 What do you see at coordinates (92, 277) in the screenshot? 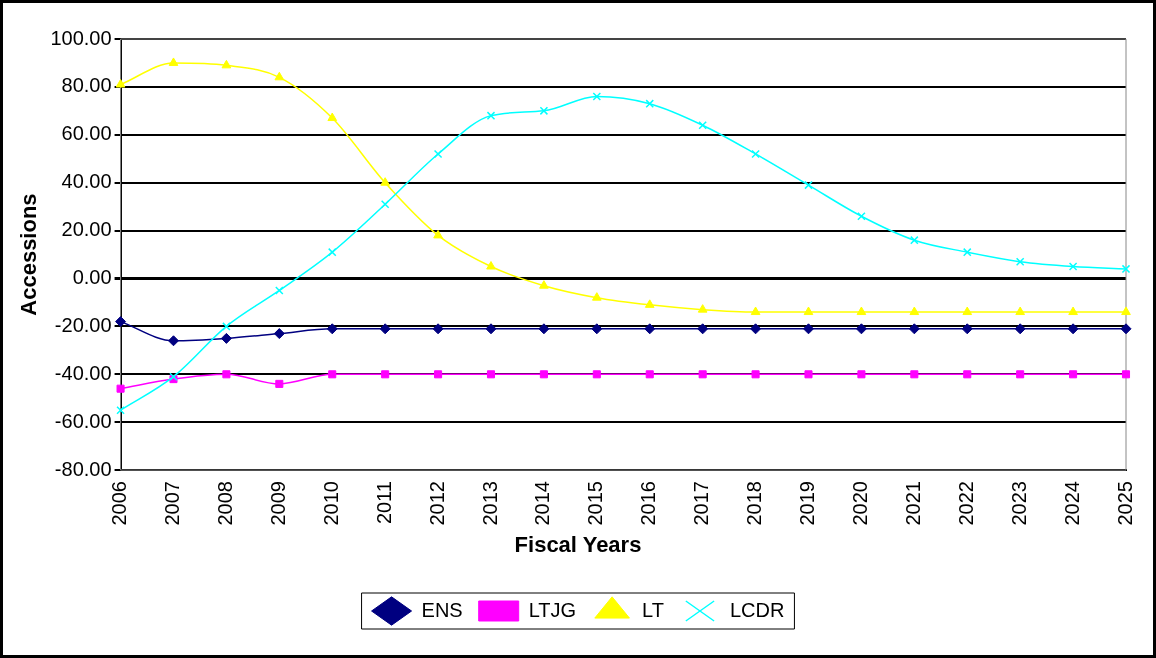
I see `y-tick-label: 0.00` at bounding box center [92, 277].